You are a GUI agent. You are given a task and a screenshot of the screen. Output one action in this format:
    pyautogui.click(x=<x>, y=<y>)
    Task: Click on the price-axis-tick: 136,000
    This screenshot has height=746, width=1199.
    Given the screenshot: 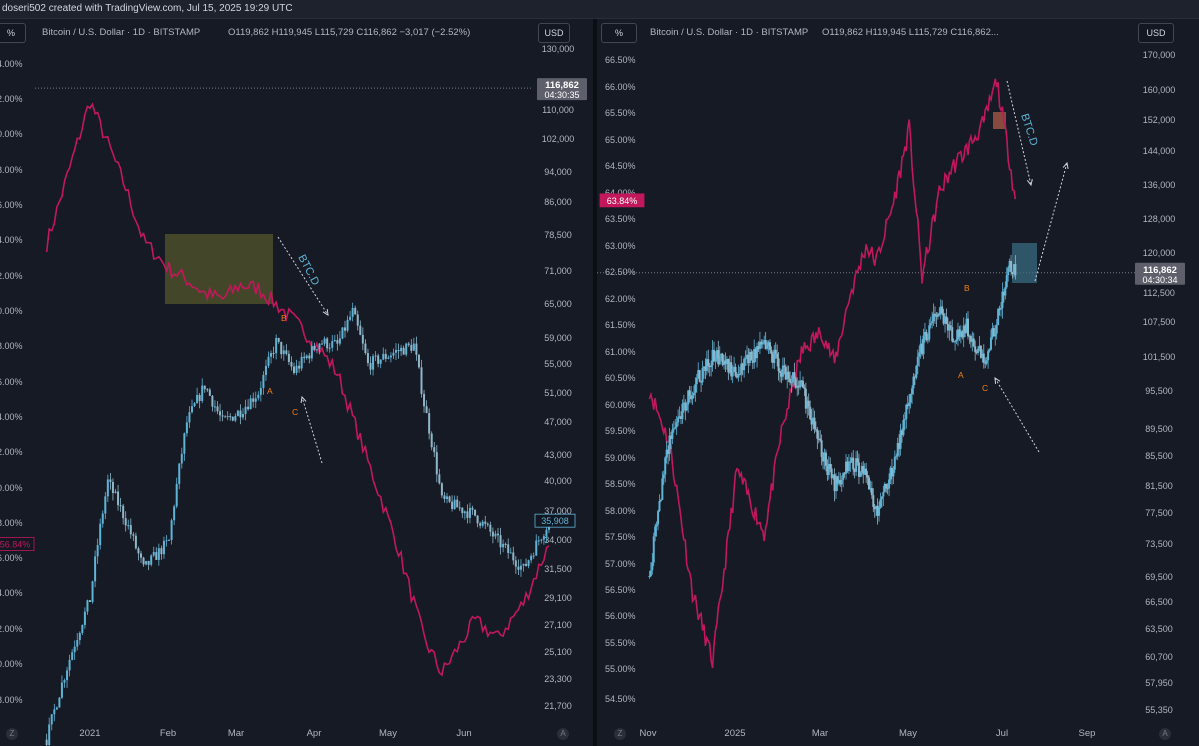 What is the action you would take?
    pyautogui.click(x=1159, y=185)
    